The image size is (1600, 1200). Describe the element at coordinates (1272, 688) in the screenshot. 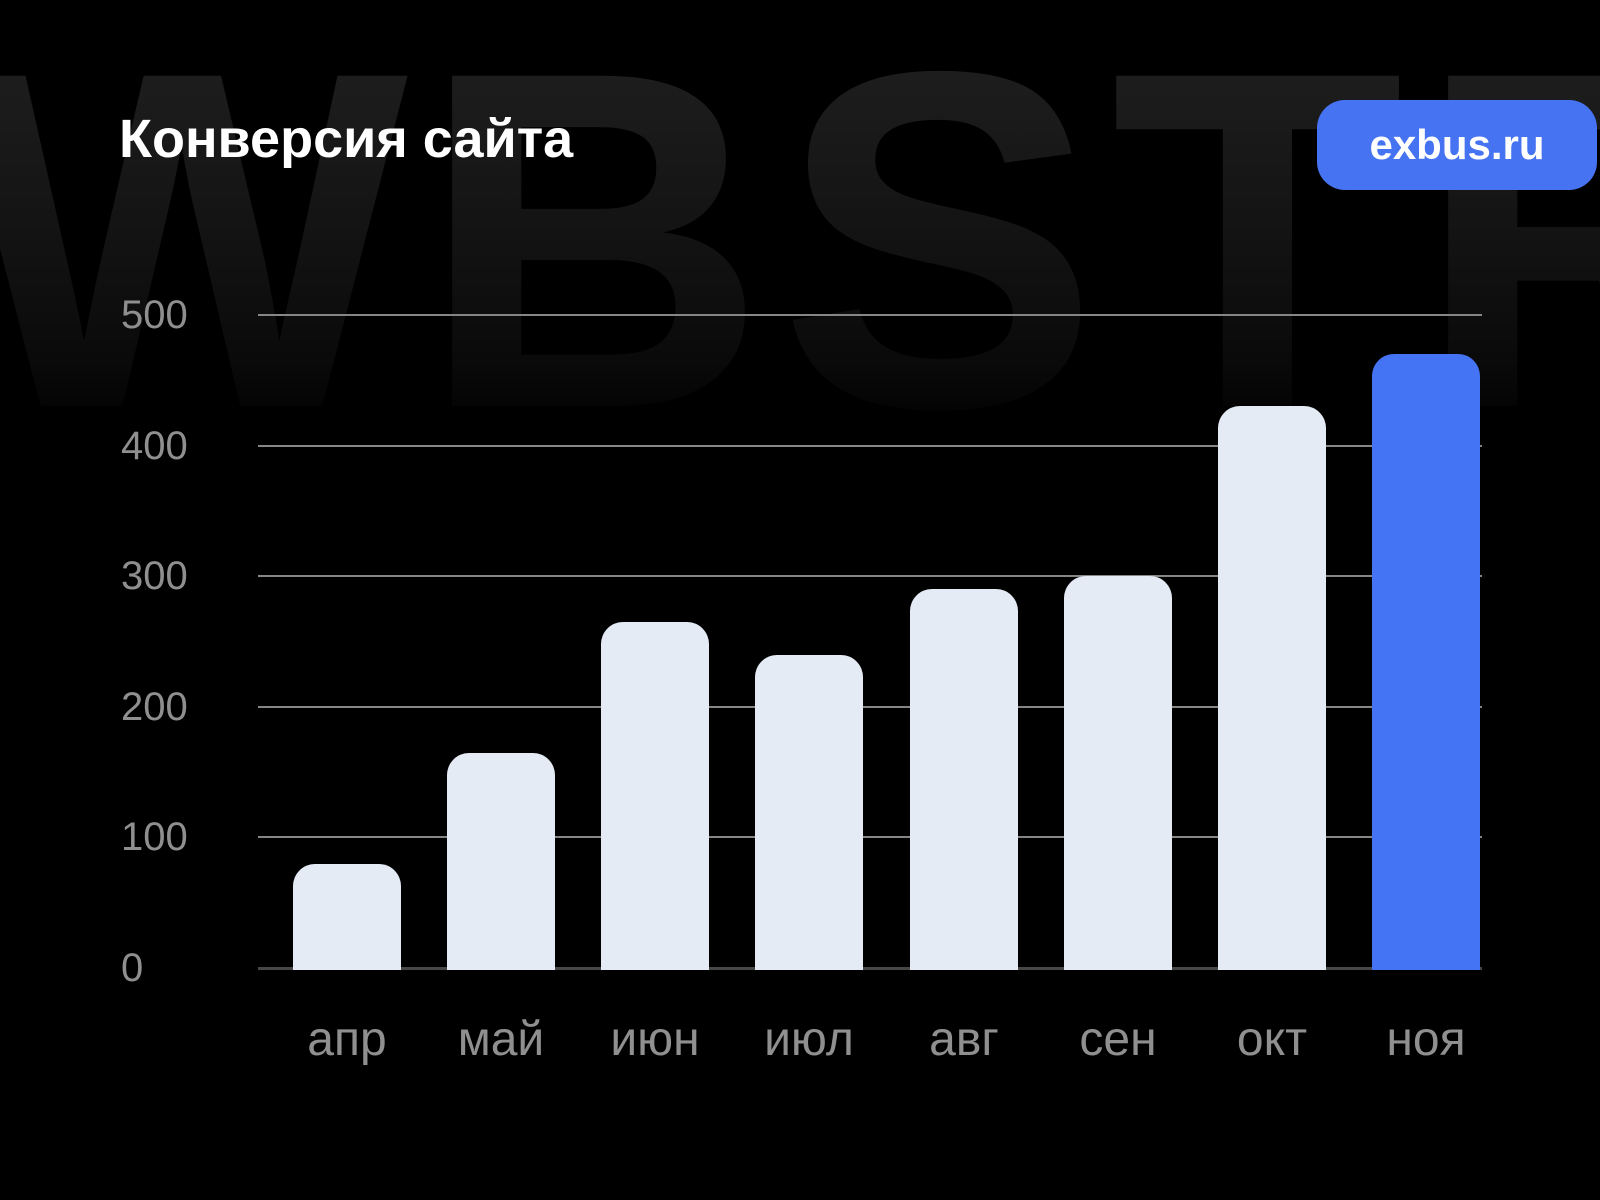

I see `bar-окт` at that location.